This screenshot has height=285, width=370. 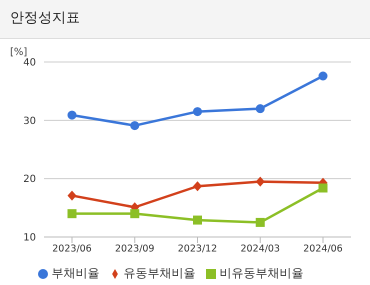 What do you see at coordinates (72, 249) in the screenshot?
I see `x-tick-label: 2023/06` at bounding box center [72, 249].